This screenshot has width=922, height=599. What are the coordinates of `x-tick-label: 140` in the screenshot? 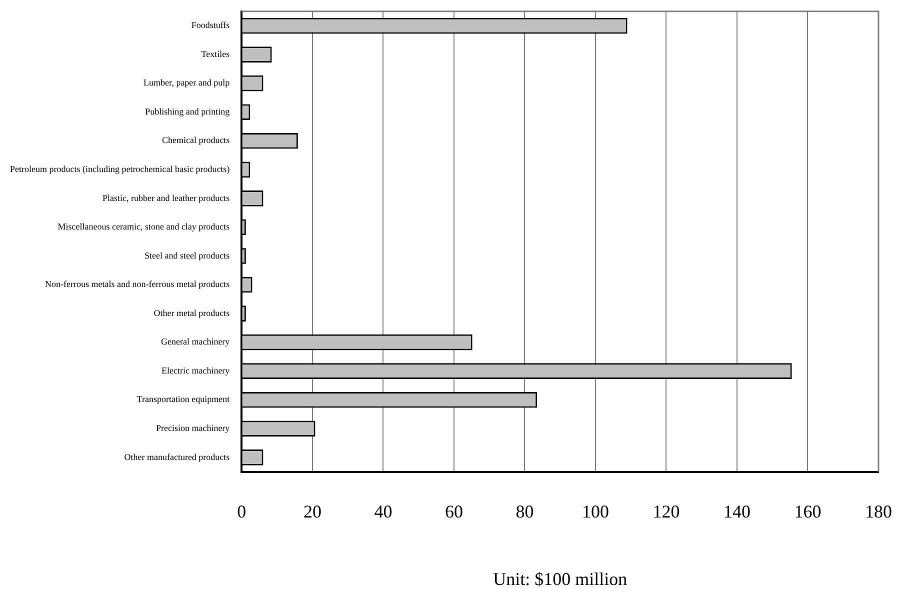 It's located at (736, 511).